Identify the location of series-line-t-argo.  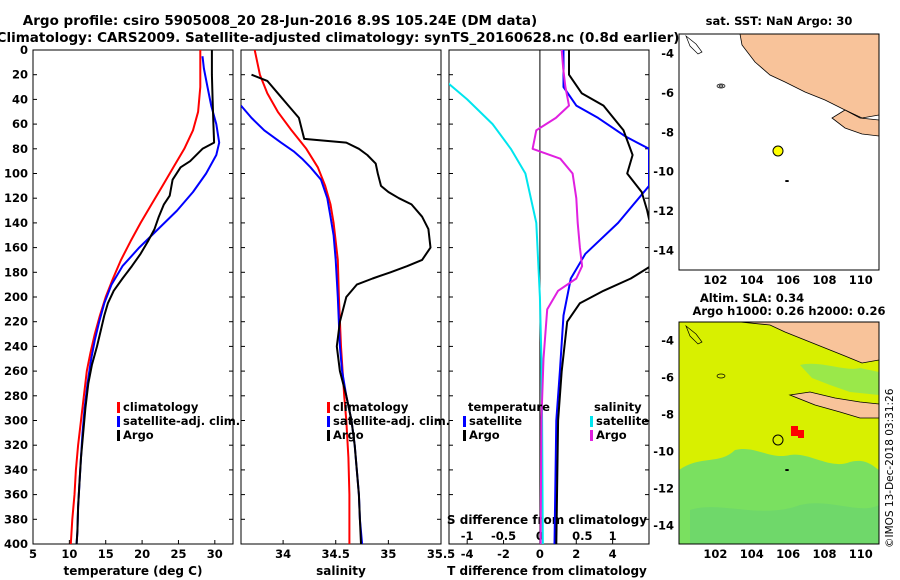
(602, 297).